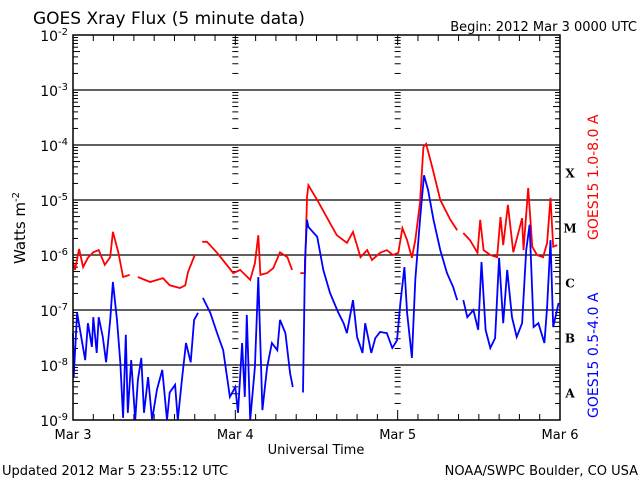 This screenshot has width=640, height=480. I want to click on y-tick-label: 10⁻⁸, so click(54, 366).